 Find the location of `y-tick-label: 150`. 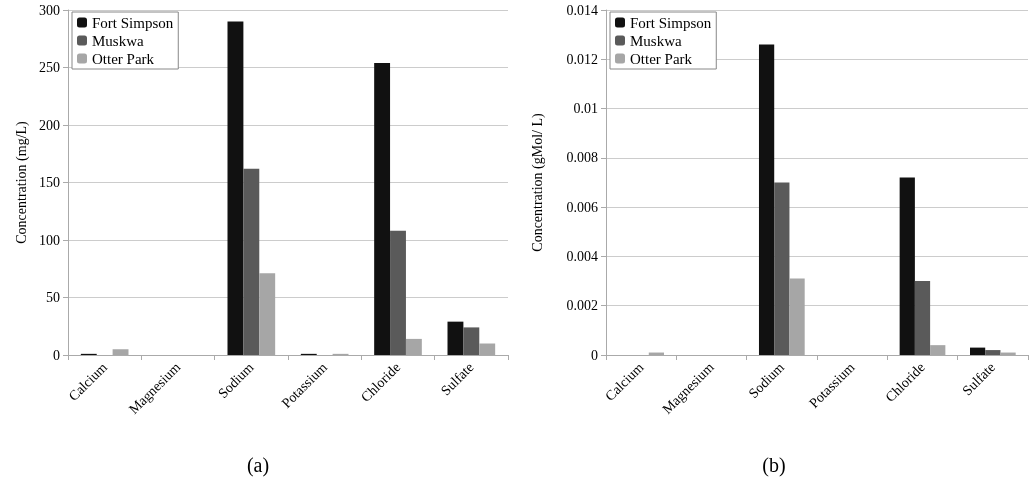

y-tick-label: 150 is located at coordinates (49, 182).